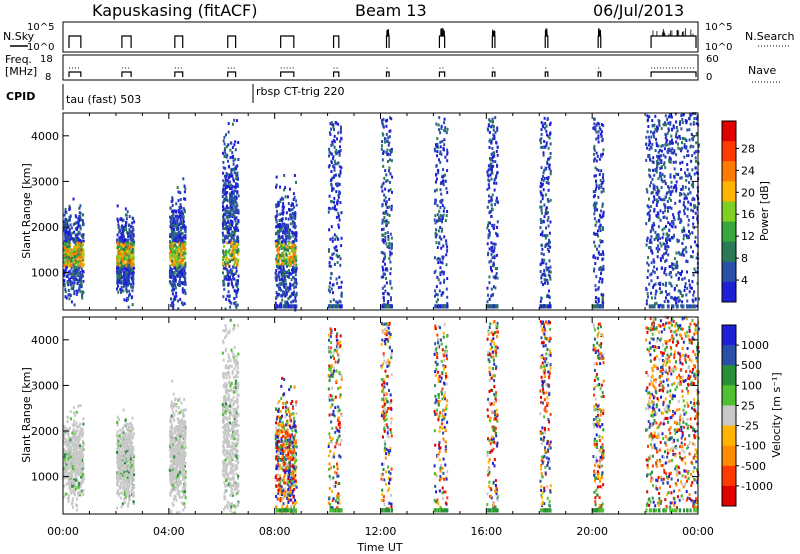  What do you see at coordinates (126, 41) in the screenshot?
I see `nsky-trace` at bounding box center [126, 41].